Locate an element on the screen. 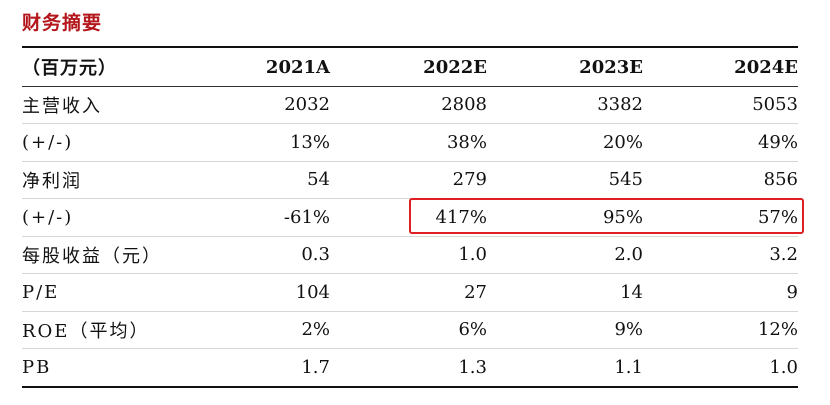  table-row-net-profit-growth: (+/-) -61% 417% 95% 57% is located at coordinates (410, 217).